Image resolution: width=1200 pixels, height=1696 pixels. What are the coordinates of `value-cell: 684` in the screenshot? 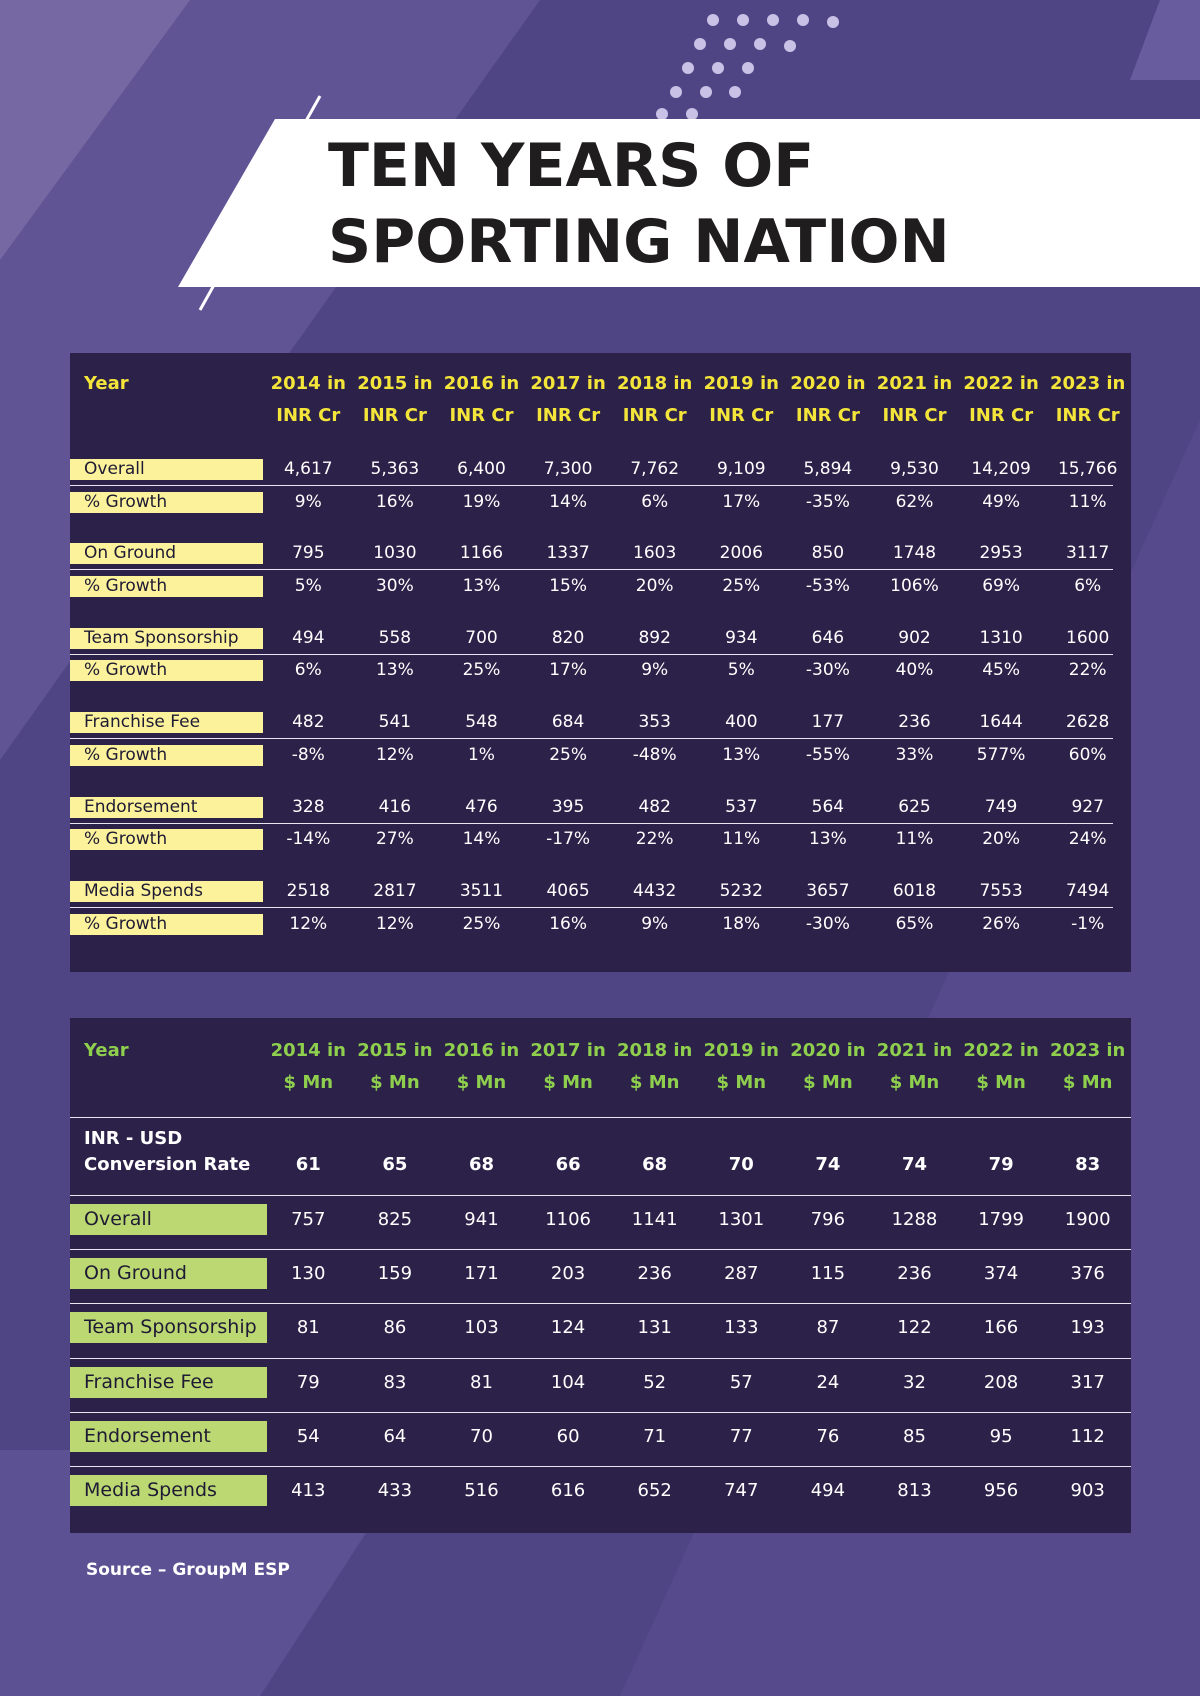 It's located at (568, 722).